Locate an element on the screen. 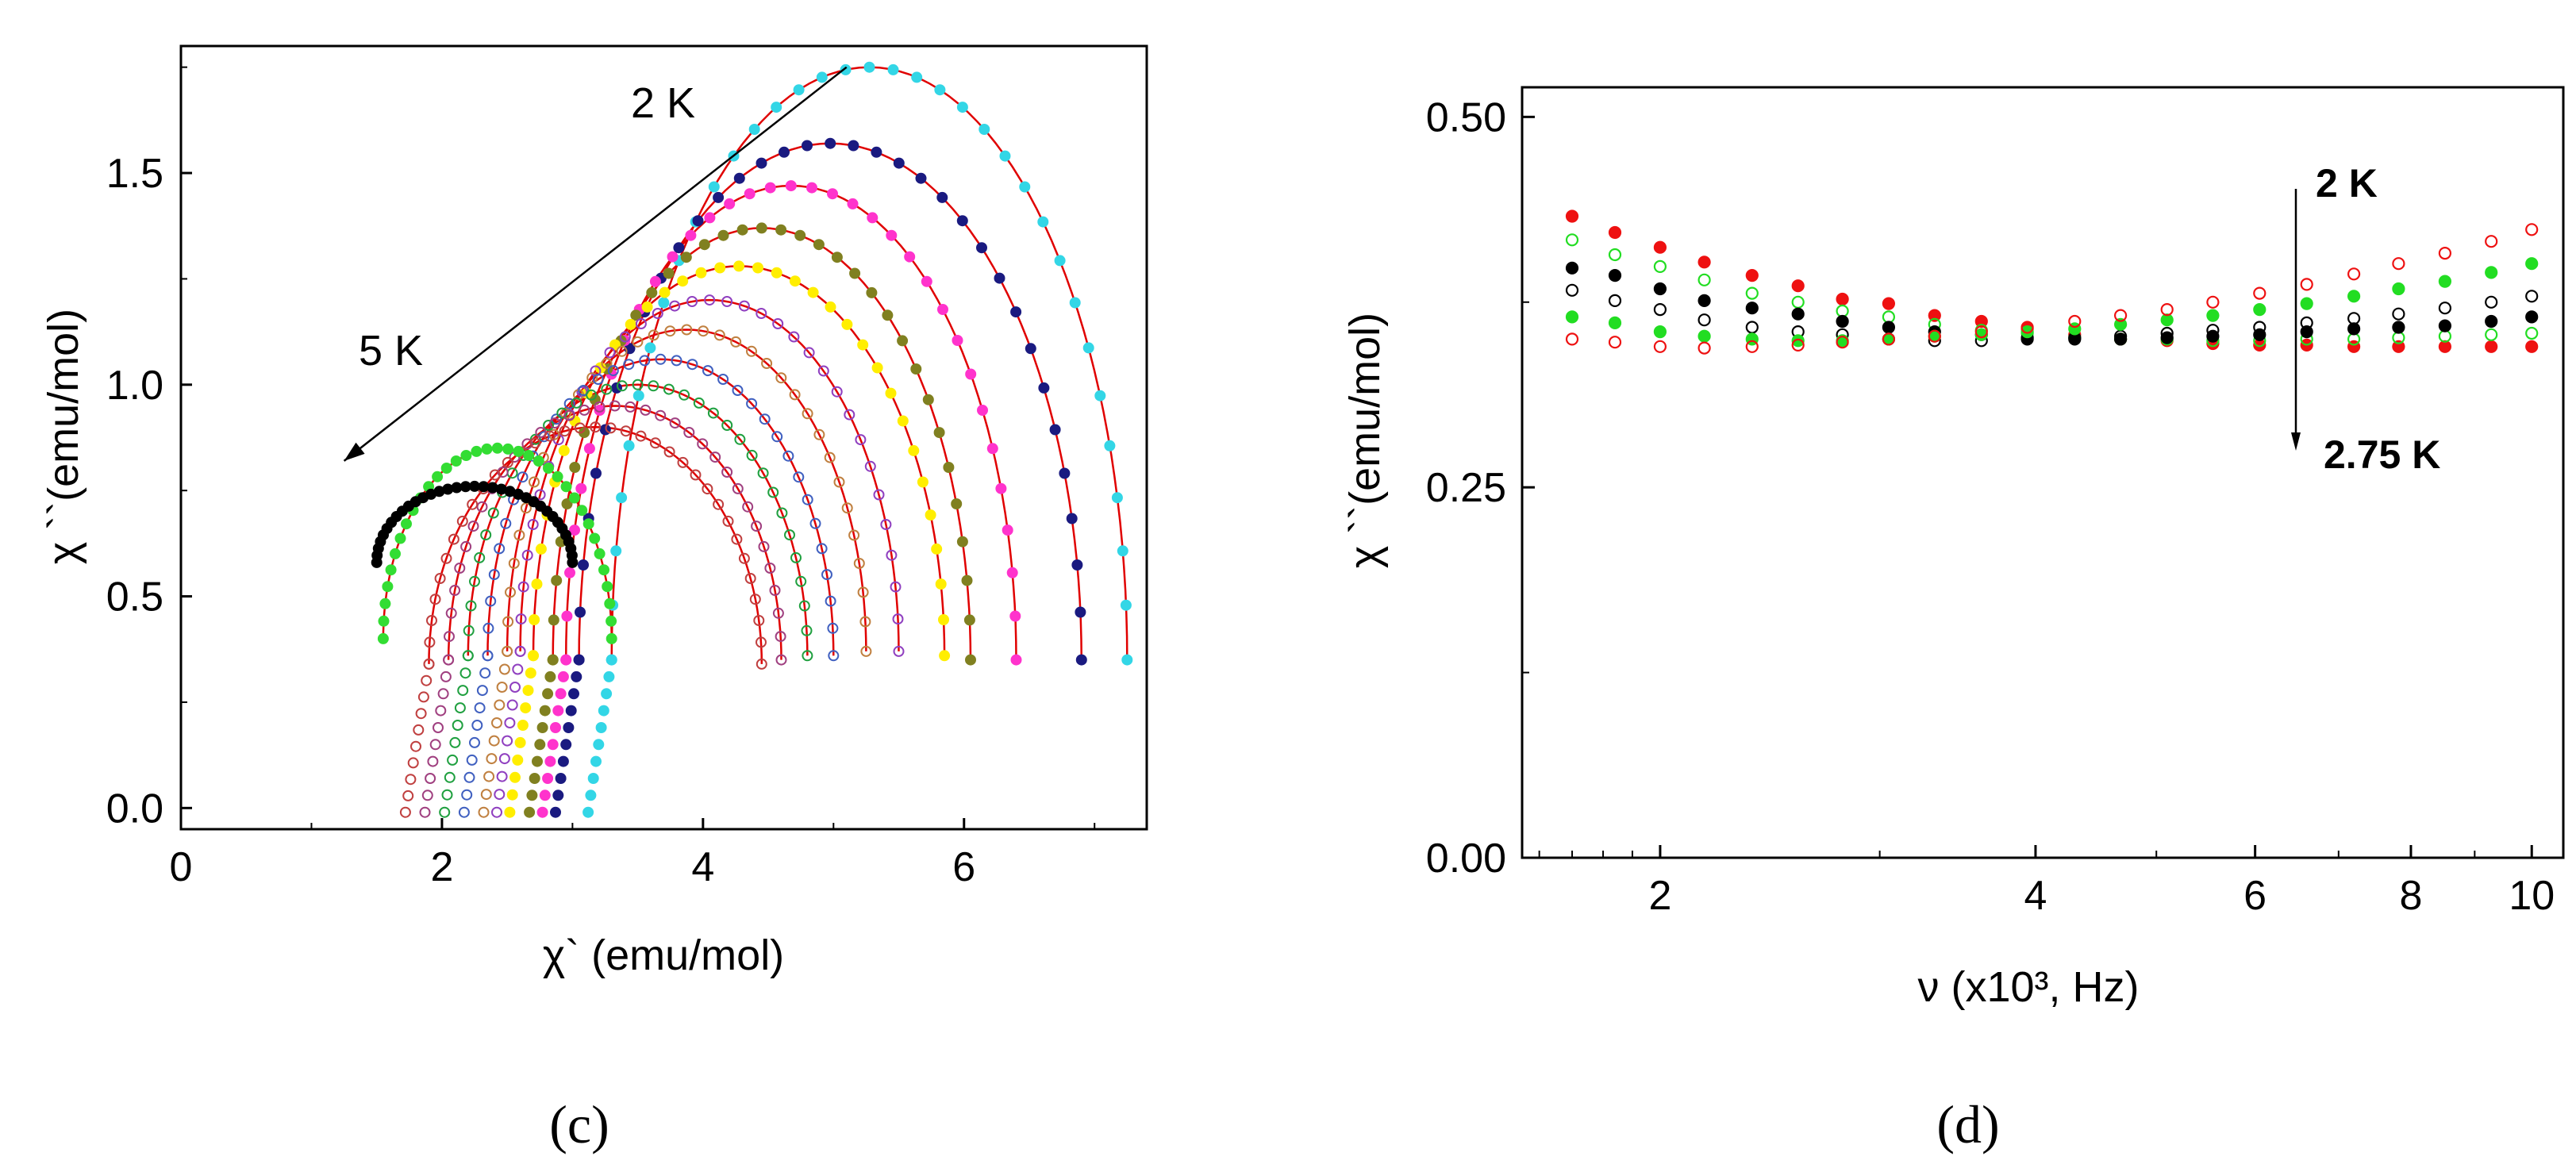  panel-c-arrow is located at coordinates (595, 264).